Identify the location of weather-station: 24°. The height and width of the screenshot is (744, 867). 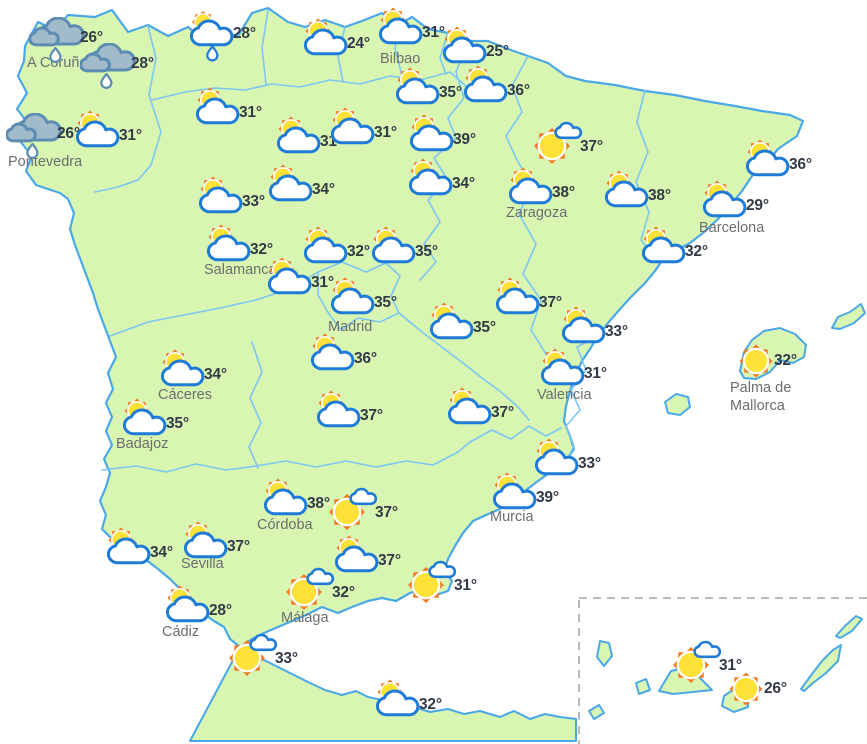
(336, 38).